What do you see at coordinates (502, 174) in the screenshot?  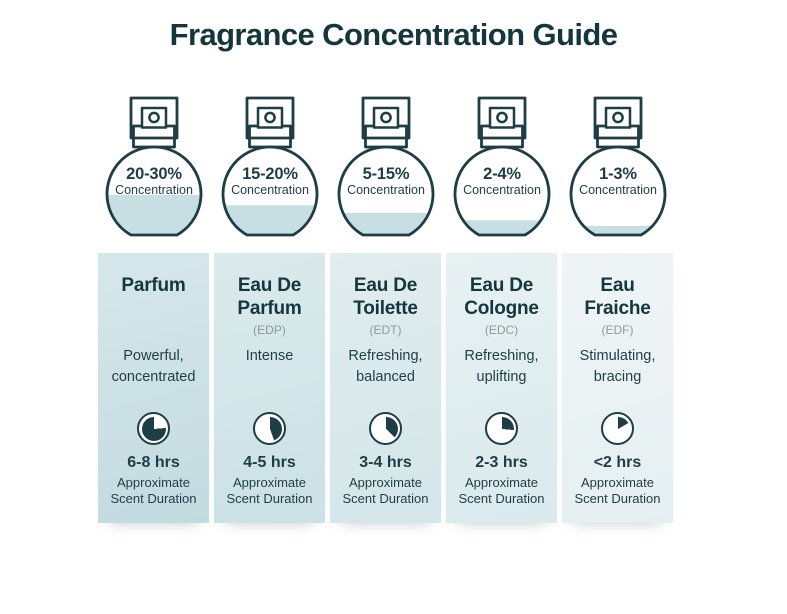 I see `concentration-value: 2-4%` at bounding box center [502, 174].